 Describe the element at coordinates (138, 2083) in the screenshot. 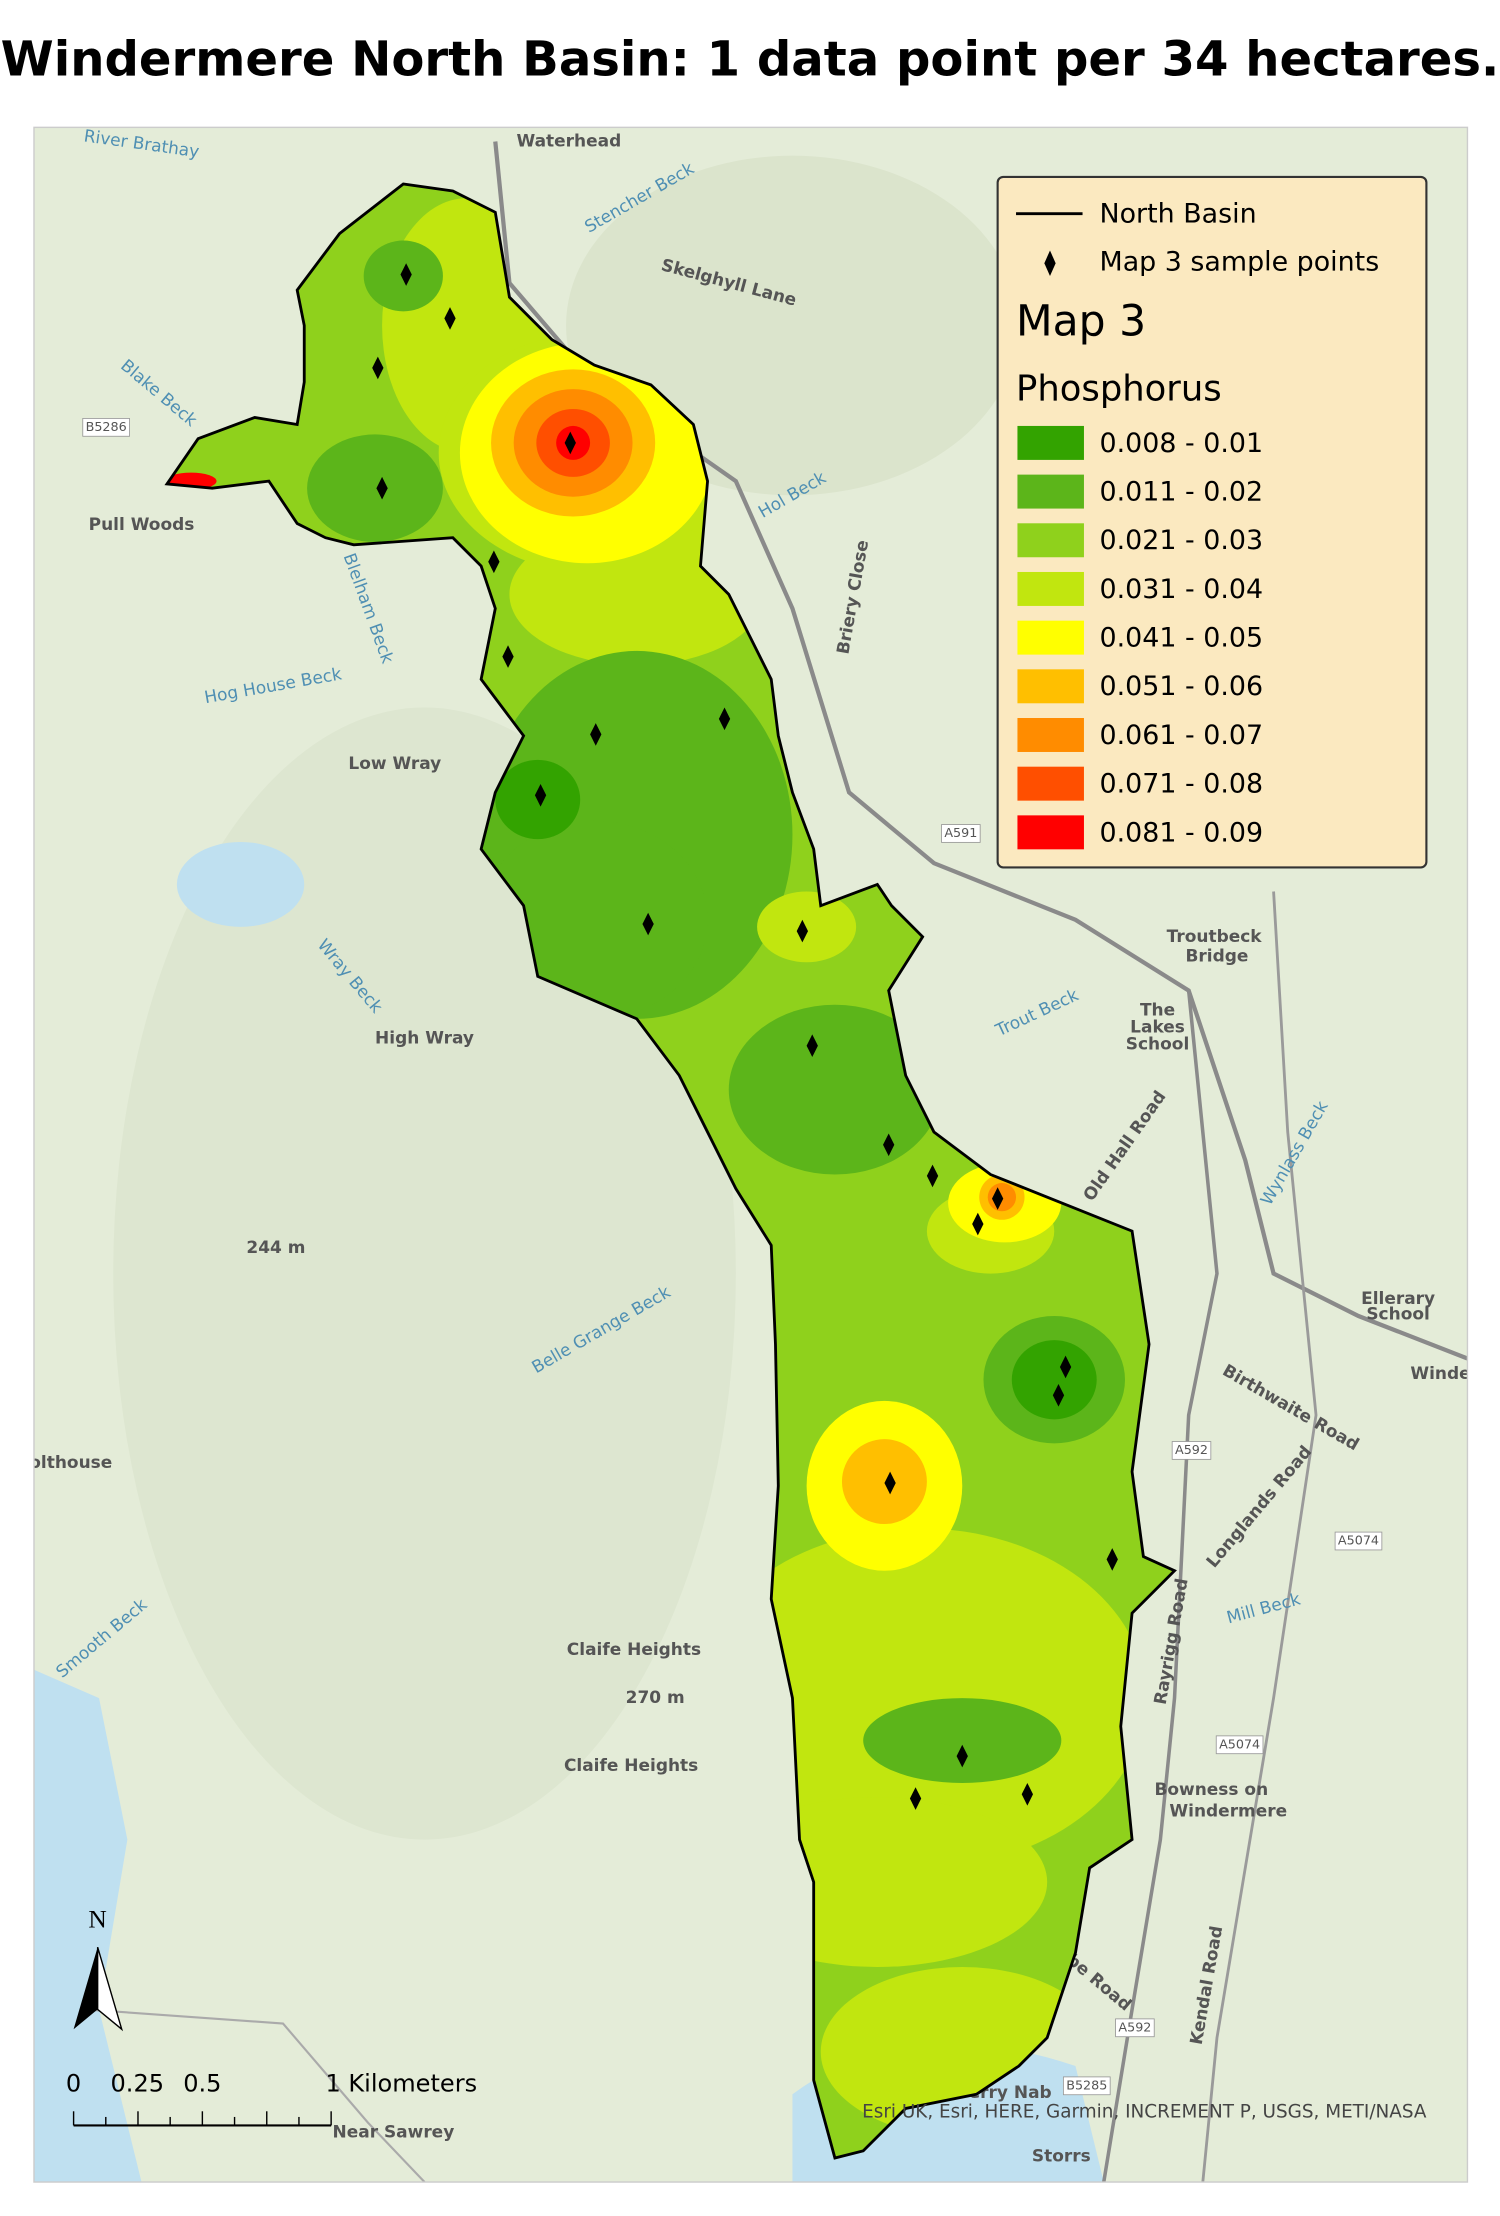

I see `scale-label: 0.25` at that location.